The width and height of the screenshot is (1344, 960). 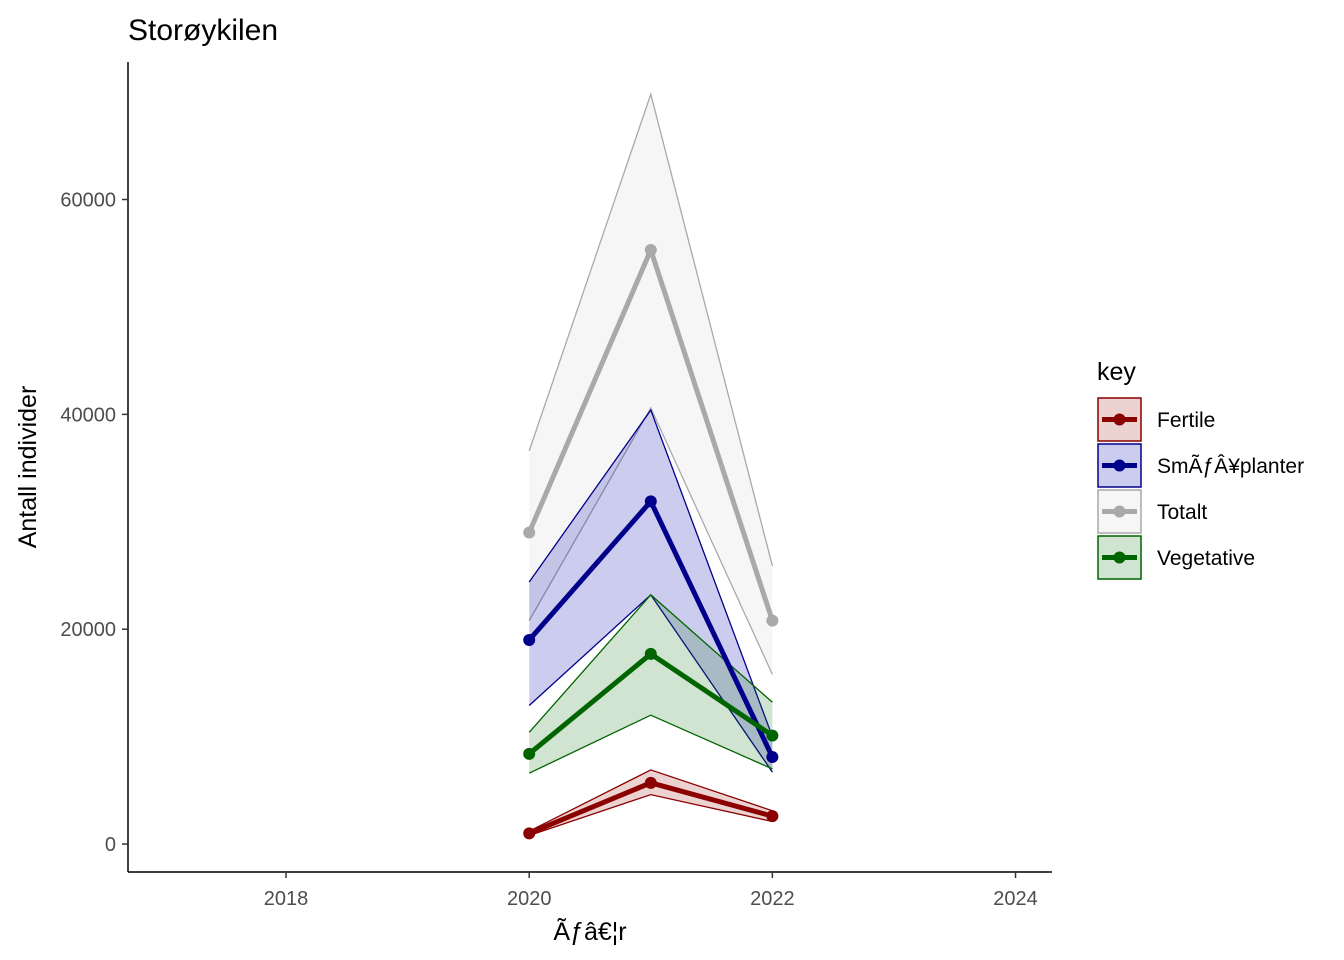 I want to click on legend-point-fertile, so click(x=1119, y=419).